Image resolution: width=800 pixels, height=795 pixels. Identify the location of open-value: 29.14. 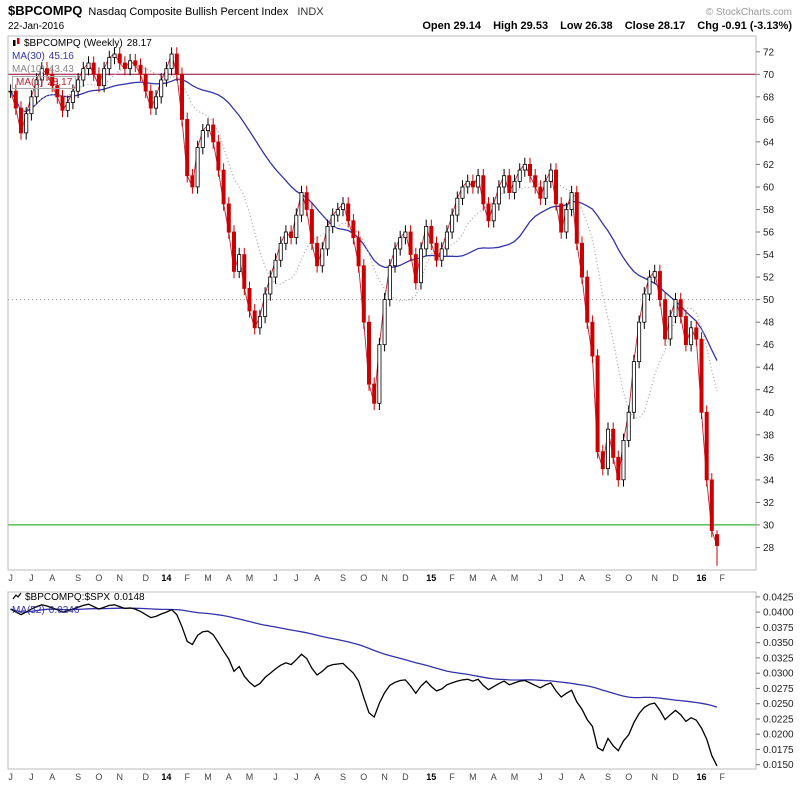
(467, 26).